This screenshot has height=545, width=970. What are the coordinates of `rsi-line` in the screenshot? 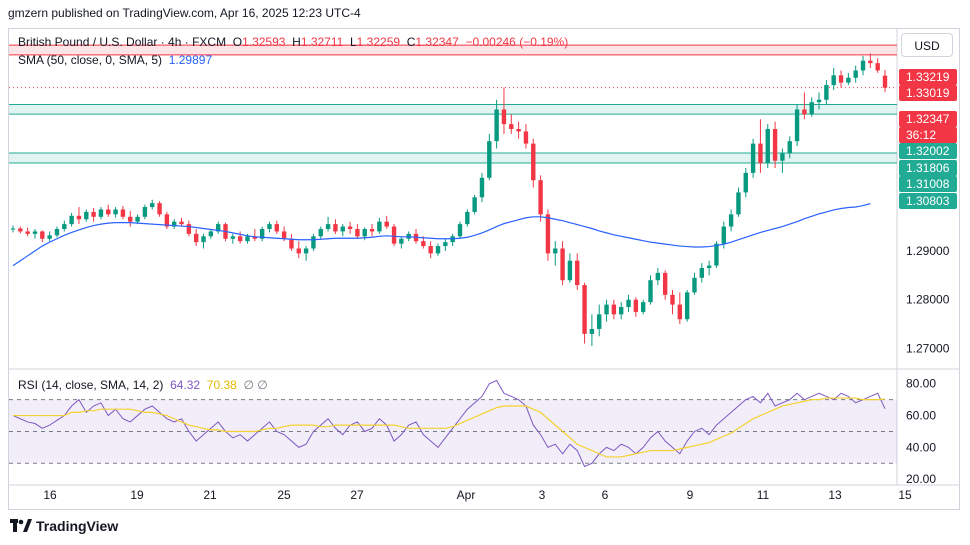 It's located at (449, 423).